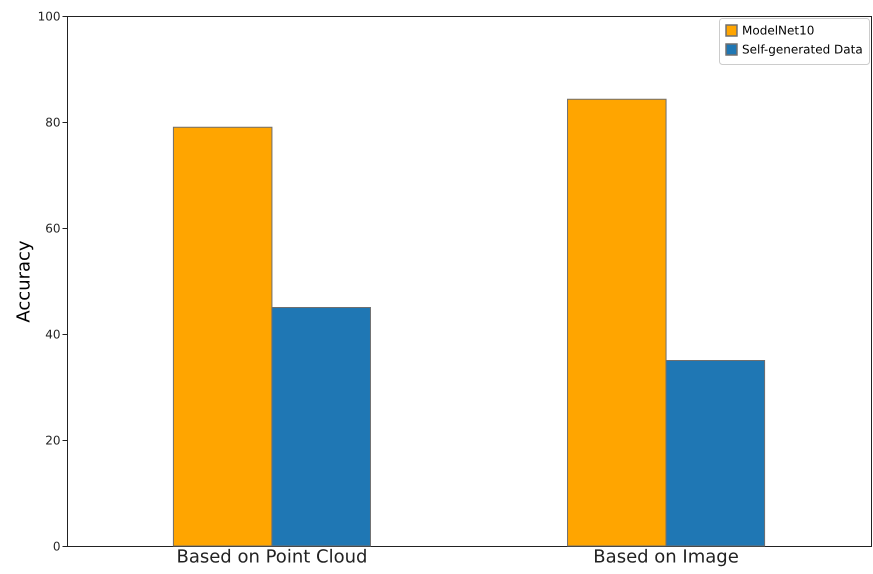  I want to click on legend-label: ModelNet10, so click(778, 31).